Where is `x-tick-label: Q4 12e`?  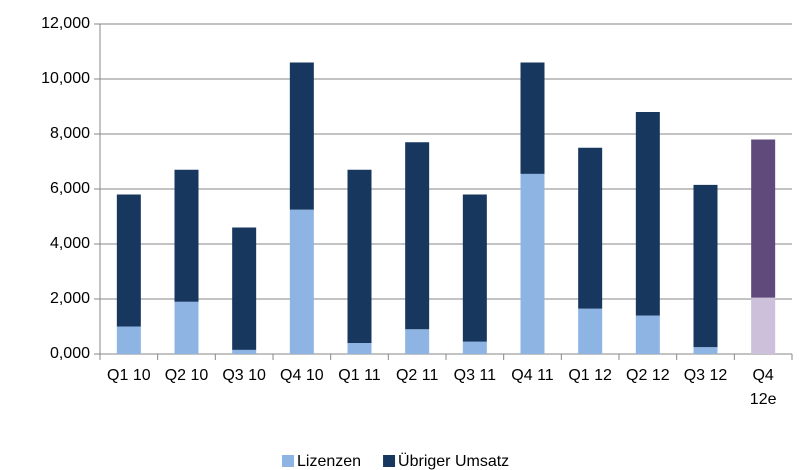 x-tick-label: Q4 12e is located at coordinates (763, 387).